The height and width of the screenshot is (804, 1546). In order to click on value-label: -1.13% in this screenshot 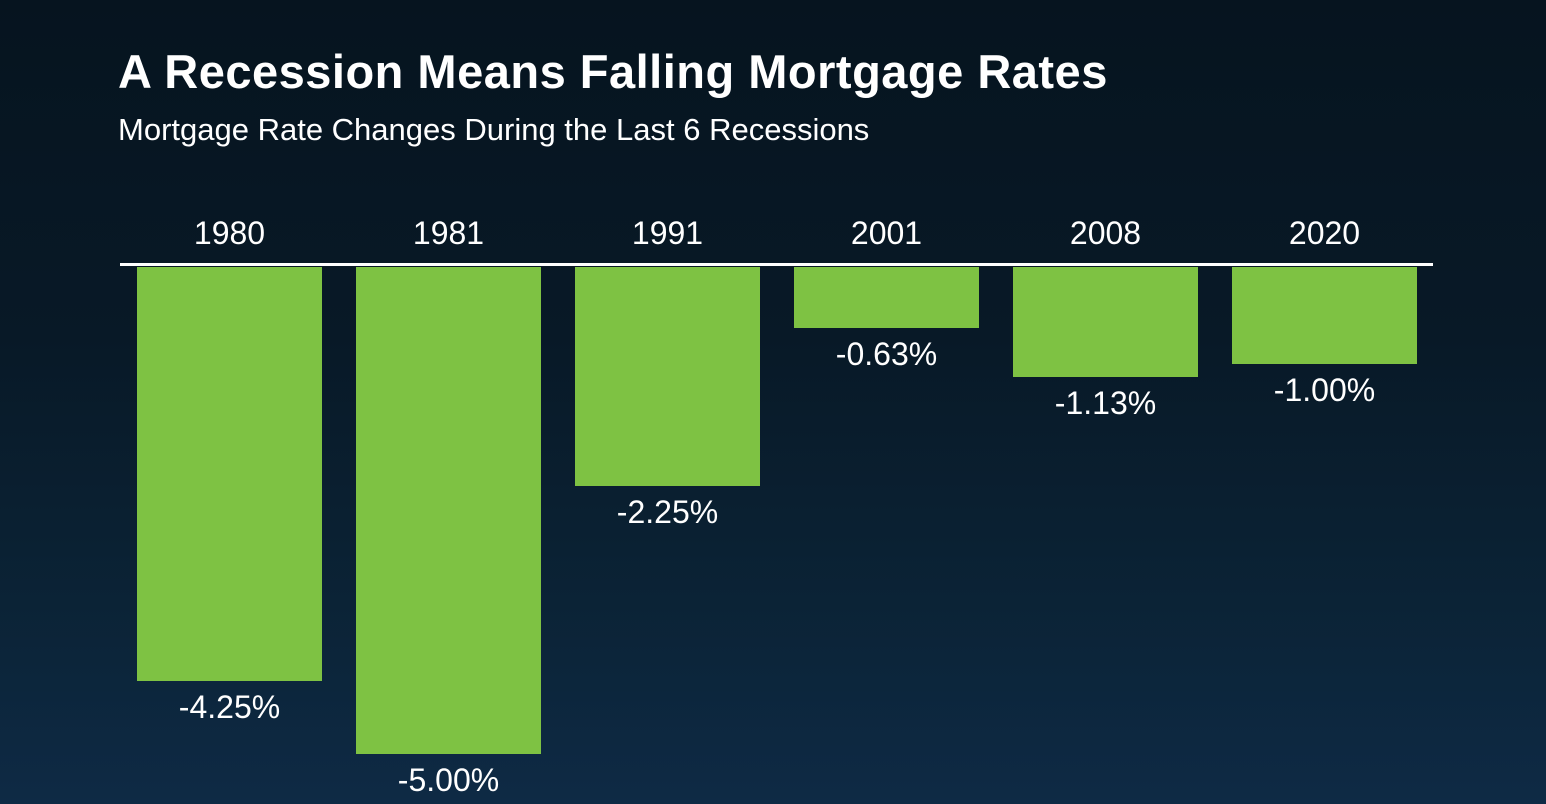, I will do `click(1105, 403)`.